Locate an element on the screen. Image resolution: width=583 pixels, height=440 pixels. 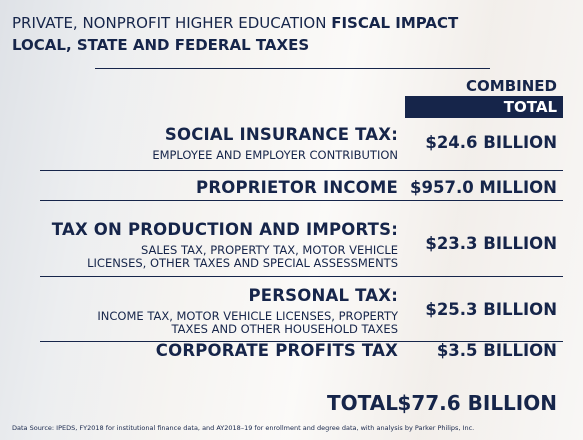
row-label: TAX ON PRODUCTION AND IMPORTS: is located at coordinates (224, 229).